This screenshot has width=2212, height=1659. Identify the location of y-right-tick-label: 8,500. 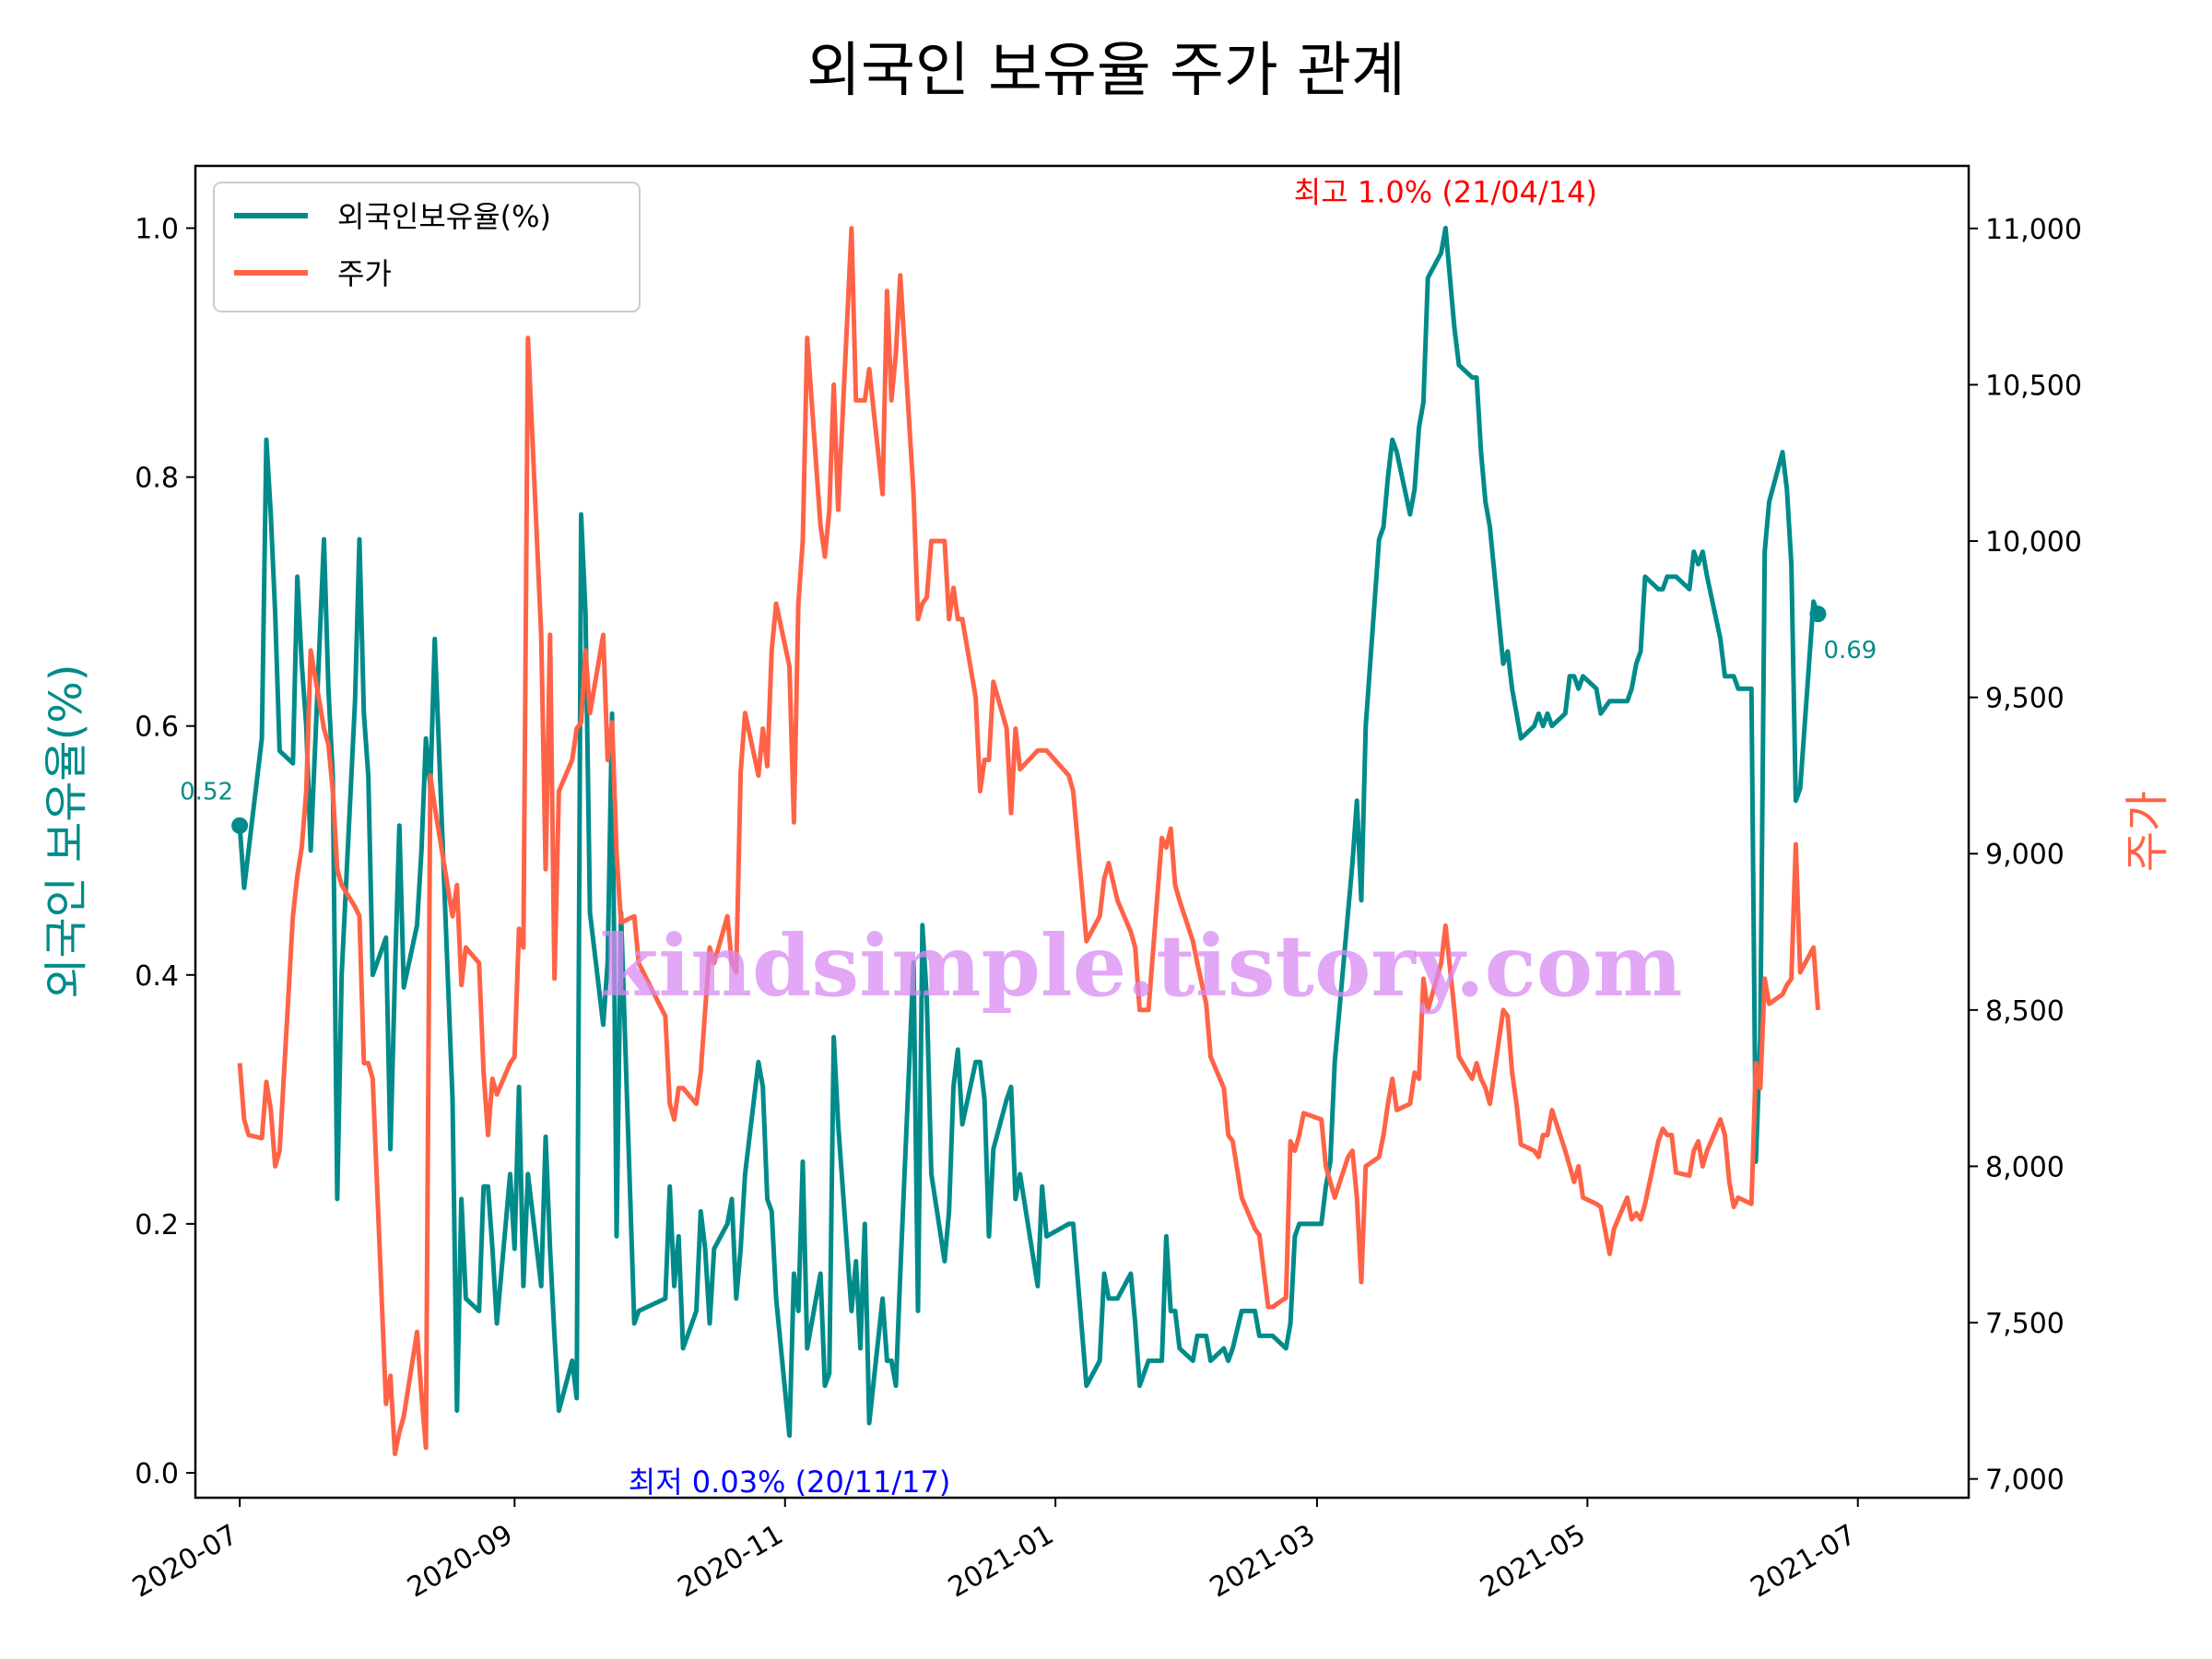
(2025, 1011).